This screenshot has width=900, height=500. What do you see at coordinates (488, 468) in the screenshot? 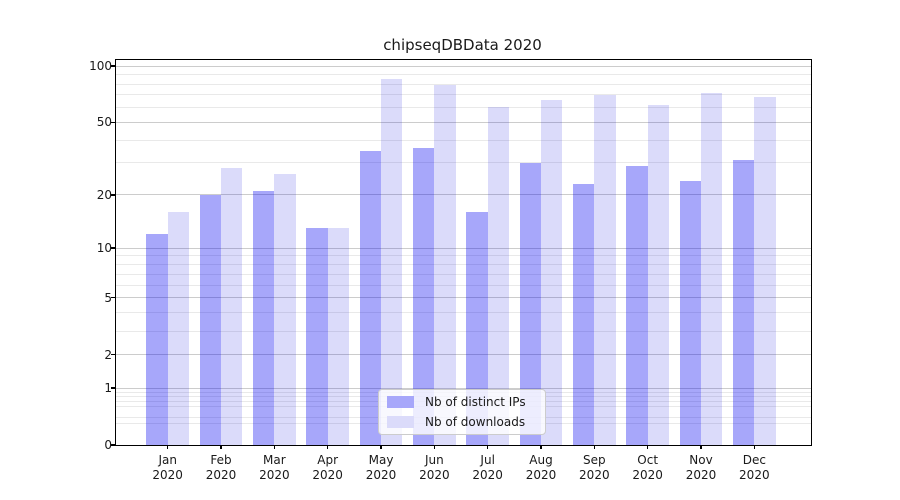
I see `x-axis-tick-label: Jul 2020` at bounding box center [488, 468].